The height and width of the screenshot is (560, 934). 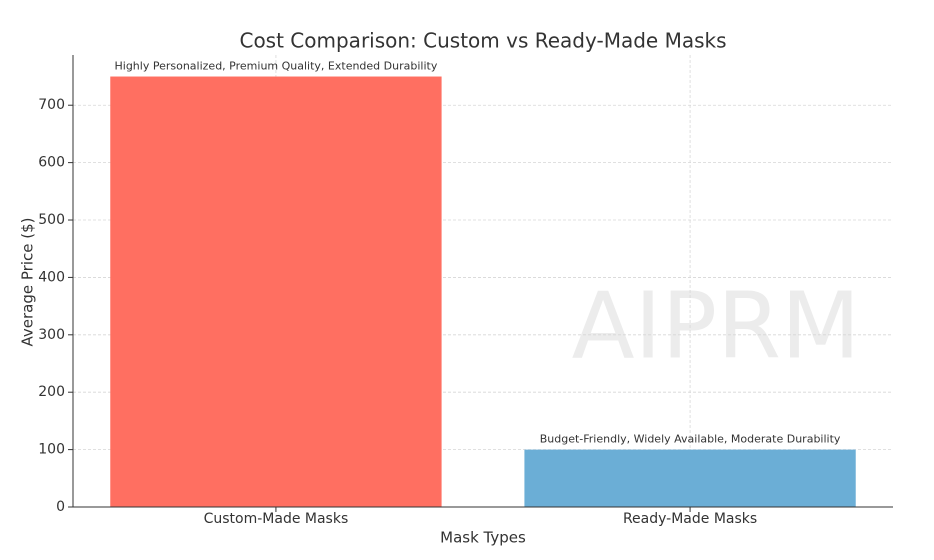 What do you see at coordinates (28, 282) in the screenshot?
I see `y-axis-label: Average Price ($)` at bounding box center [28, 282].